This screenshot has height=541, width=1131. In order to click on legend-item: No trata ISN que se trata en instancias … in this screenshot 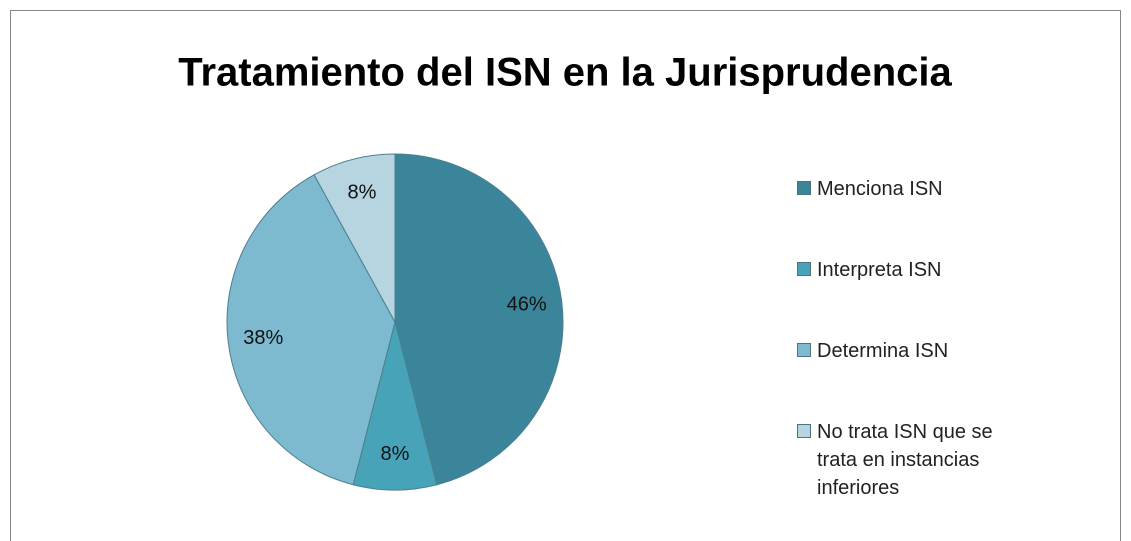, I will do `click(917, 458)`.